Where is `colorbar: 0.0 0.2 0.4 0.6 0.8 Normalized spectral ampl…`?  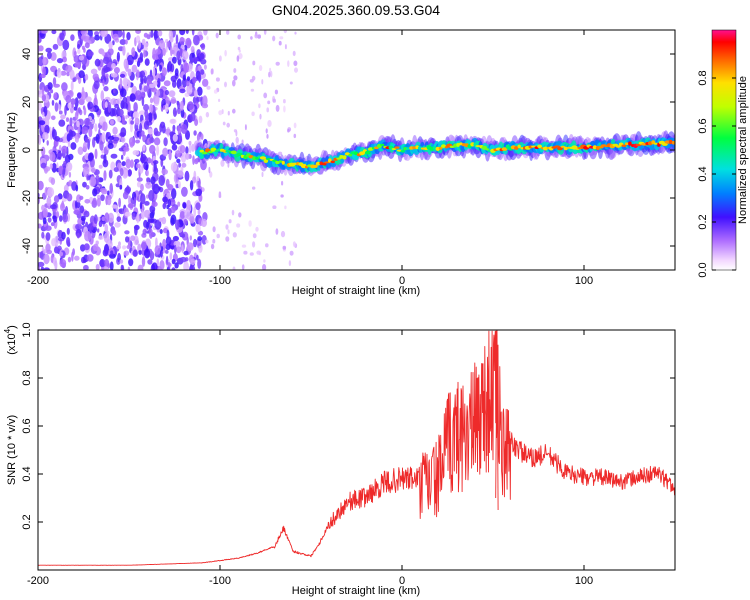 colorbar: 0.0 0.2 0.4 0.6 0.8 Normalized spectral ampl… is located at coordinates (723, 153).